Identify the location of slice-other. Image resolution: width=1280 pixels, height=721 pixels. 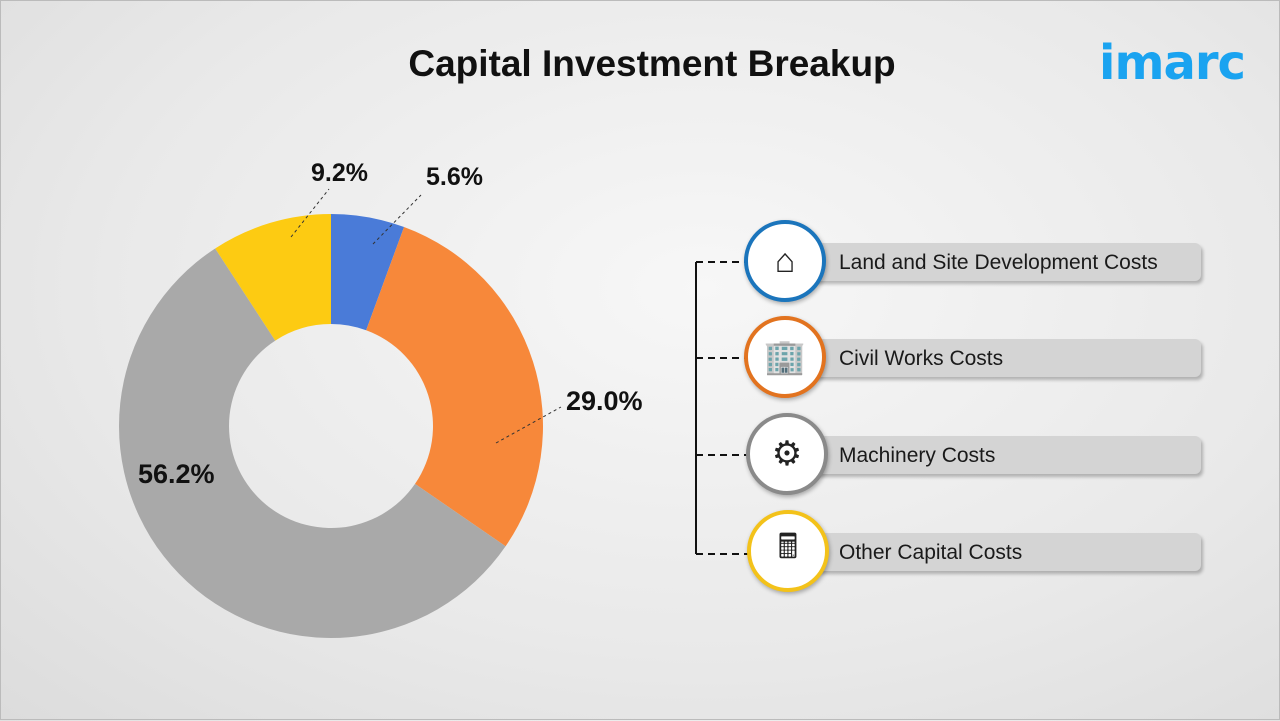
(273, 277).